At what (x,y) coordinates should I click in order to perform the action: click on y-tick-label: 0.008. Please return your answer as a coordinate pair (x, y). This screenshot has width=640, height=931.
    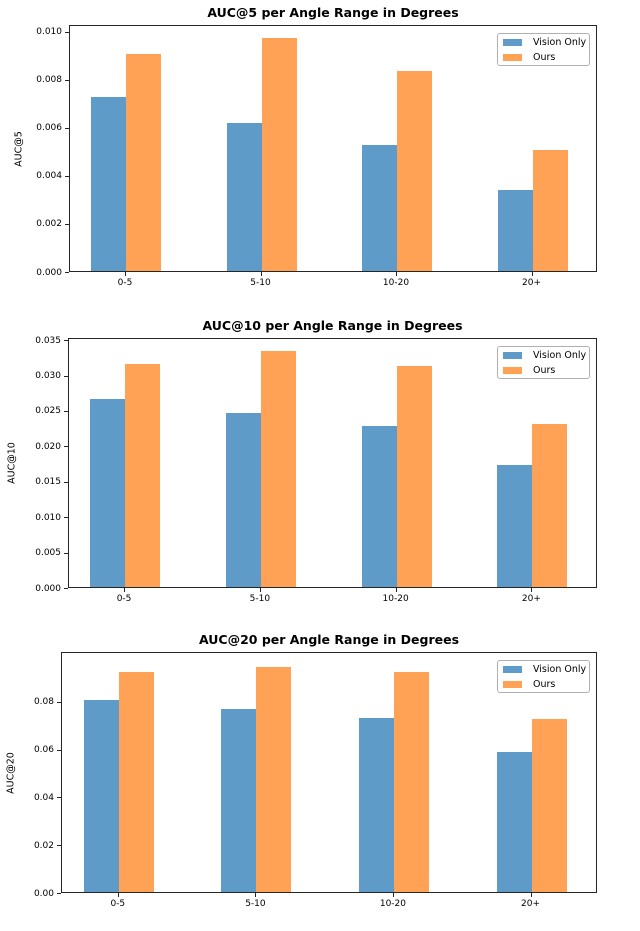
    Looking at the image, I should click on (49, 80).